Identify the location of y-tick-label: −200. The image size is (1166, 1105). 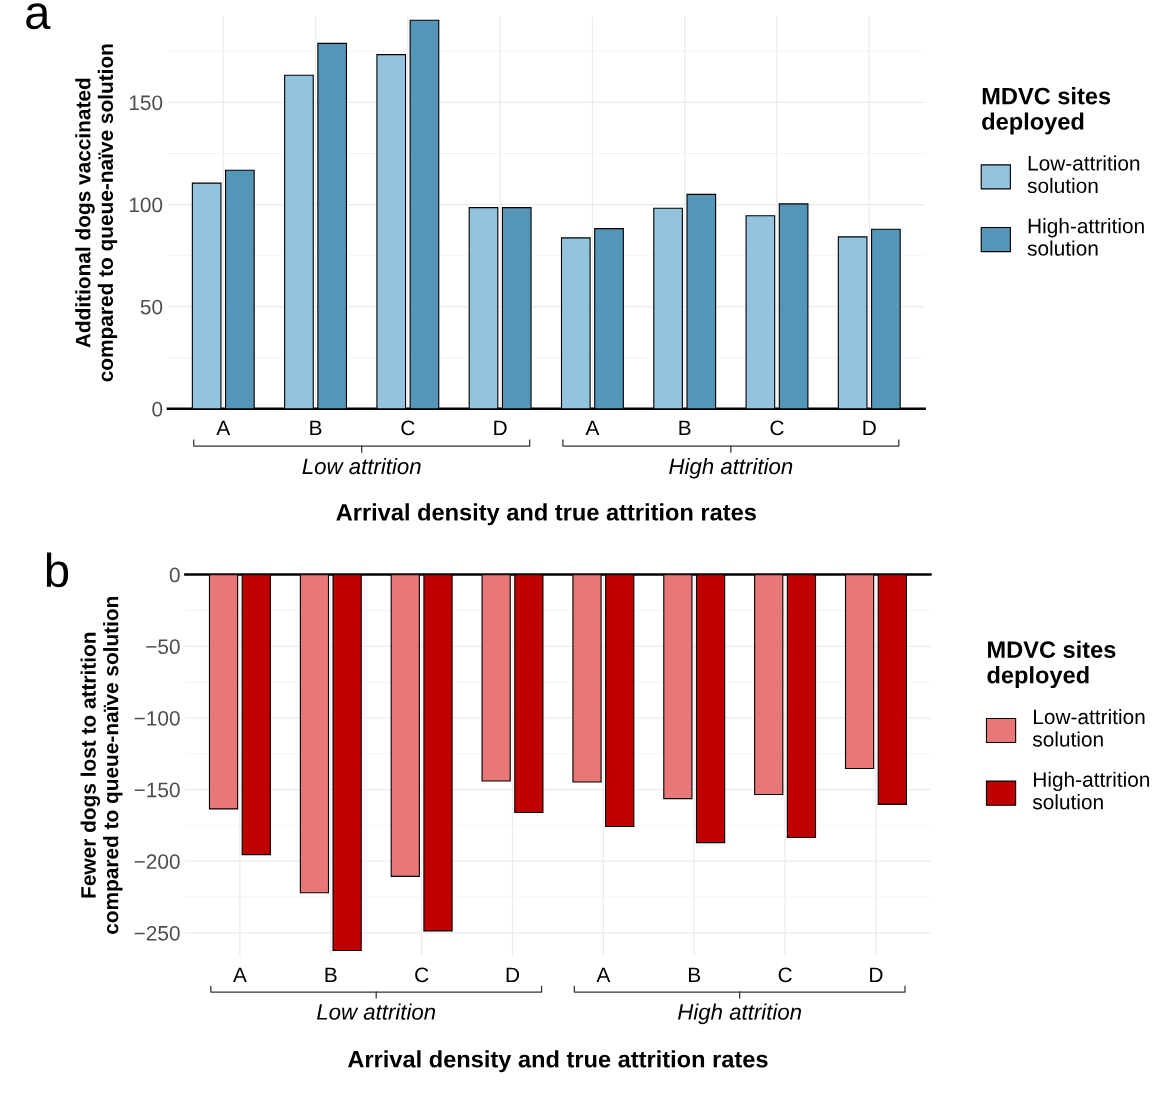
(157, 861).